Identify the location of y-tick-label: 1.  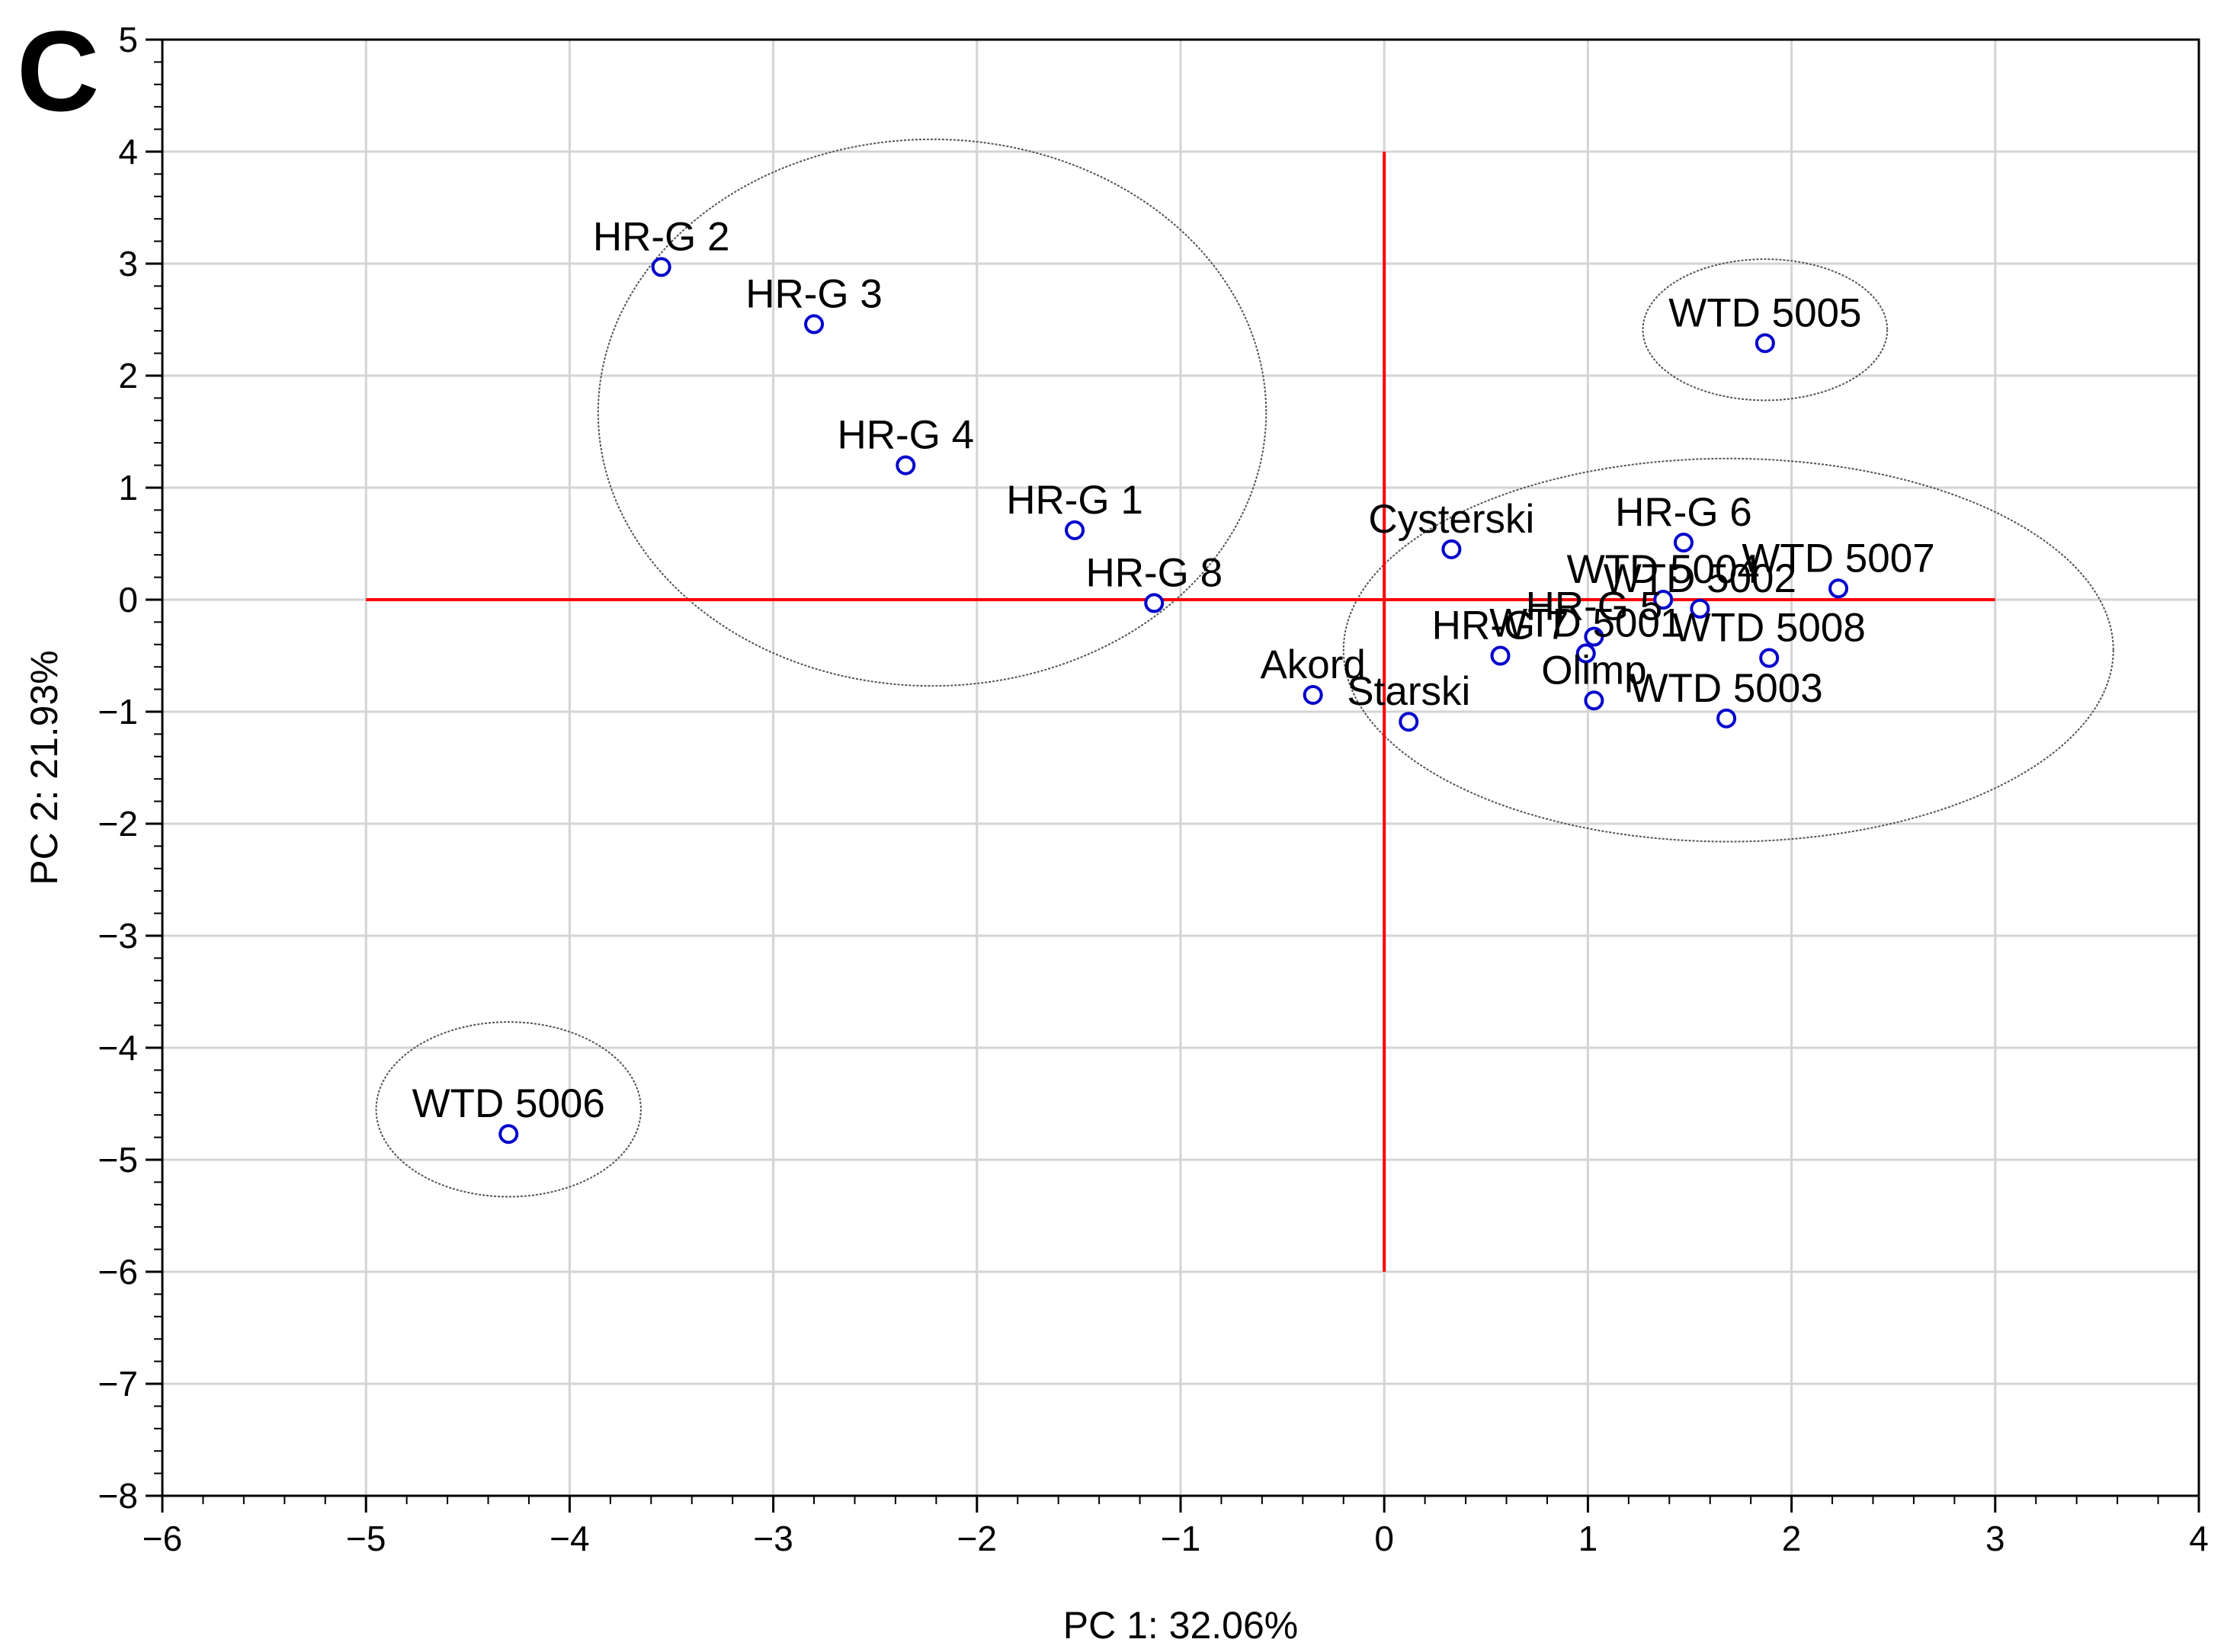
(128, 487).